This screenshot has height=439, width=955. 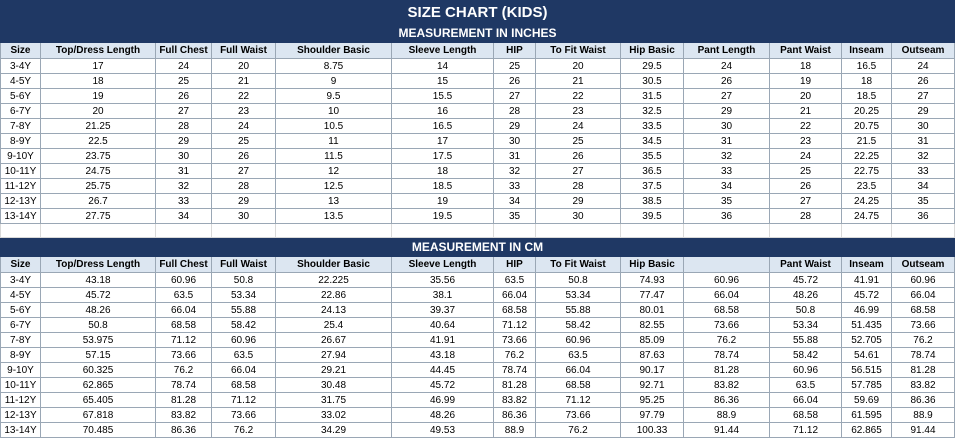 I want to click on value-cell: 95.25, so click(x=652, y=400).